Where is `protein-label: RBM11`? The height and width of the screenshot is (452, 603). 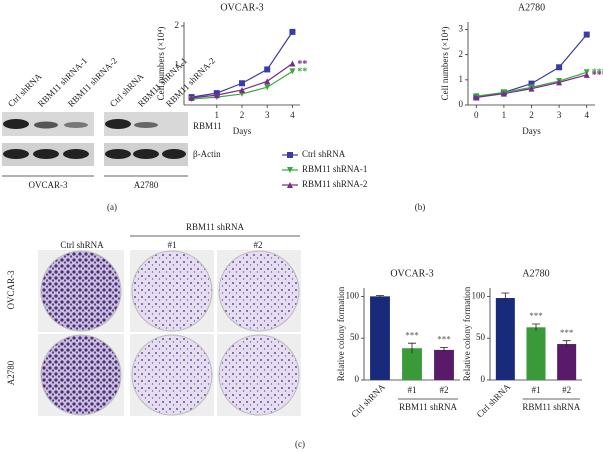
protein-label: RBM11 is located at coordinates (207, 126).